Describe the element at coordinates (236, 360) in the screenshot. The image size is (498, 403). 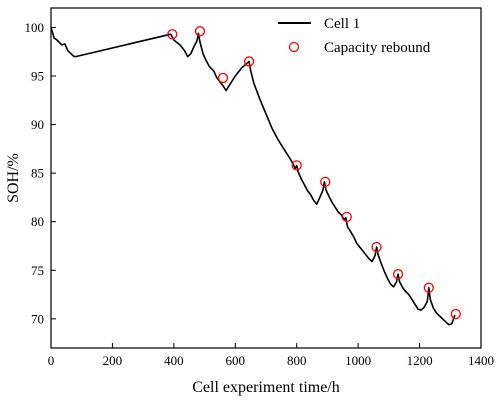
I see `x-tick-label: 600` at that location.